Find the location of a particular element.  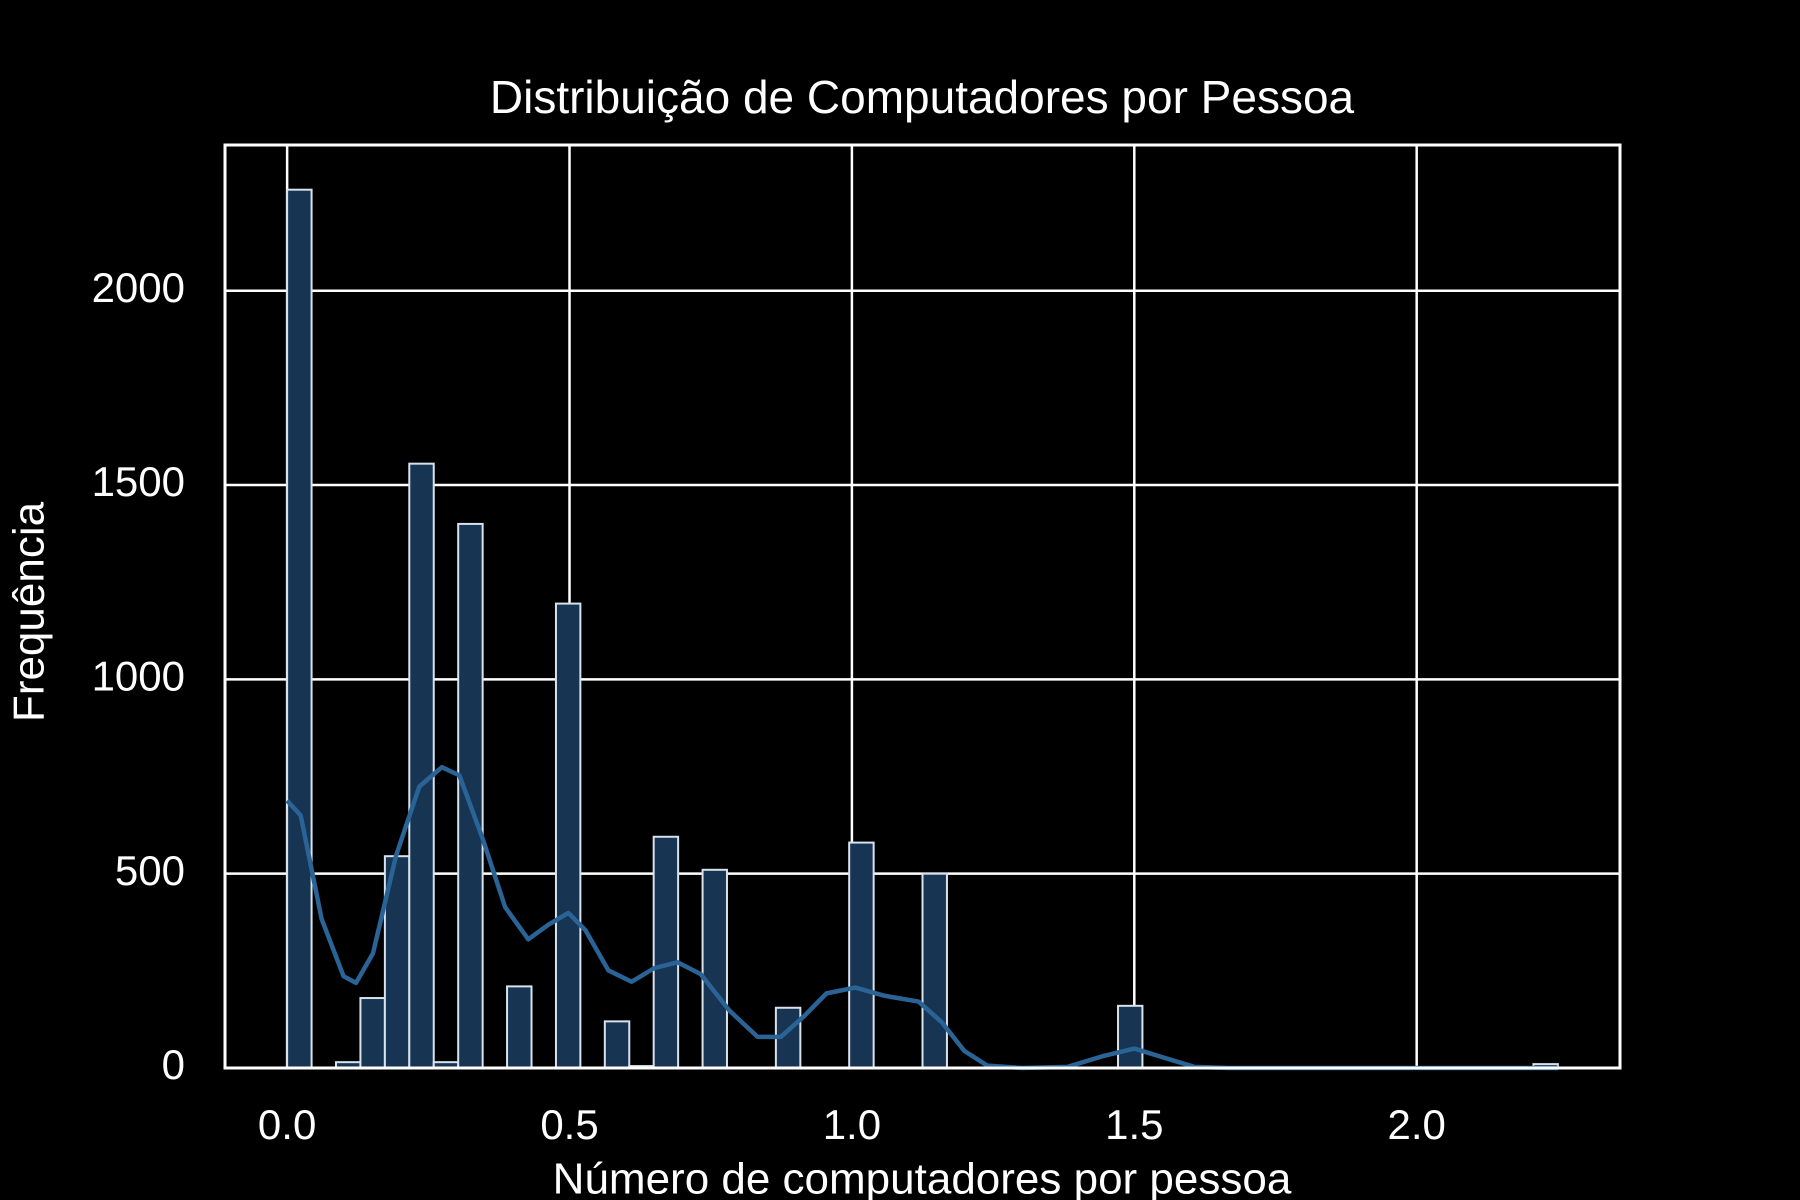

y-tick-label: 0 is located at coordinates (173, 1064).